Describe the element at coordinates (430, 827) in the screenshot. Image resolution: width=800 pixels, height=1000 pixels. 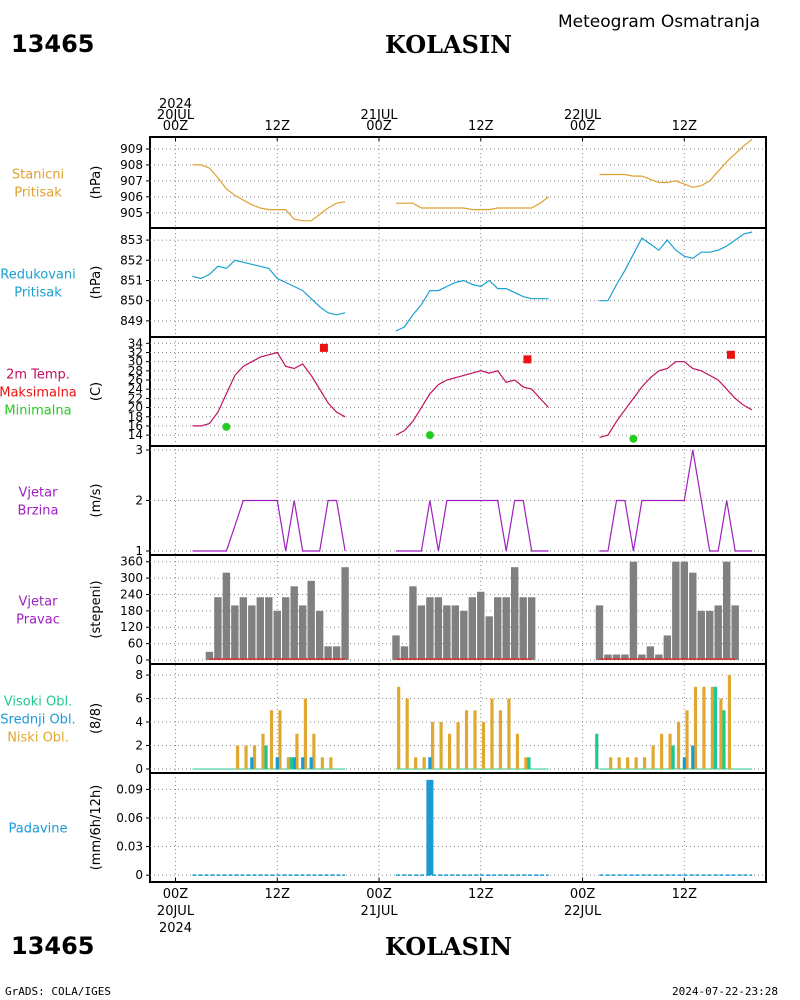
I see `precip-bar` at that location.